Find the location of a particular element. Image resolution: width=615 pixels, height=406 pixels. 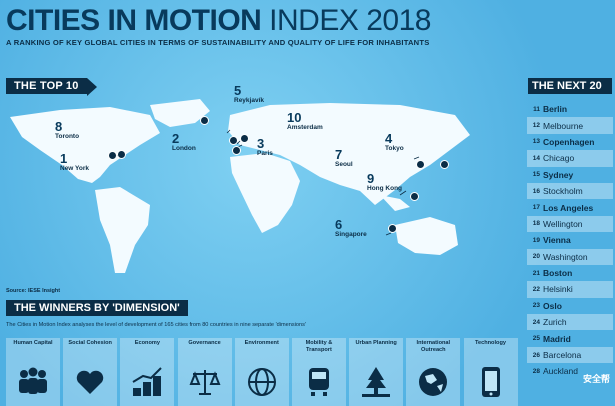

list-rank: 13 is located at coordinates (536, 142).